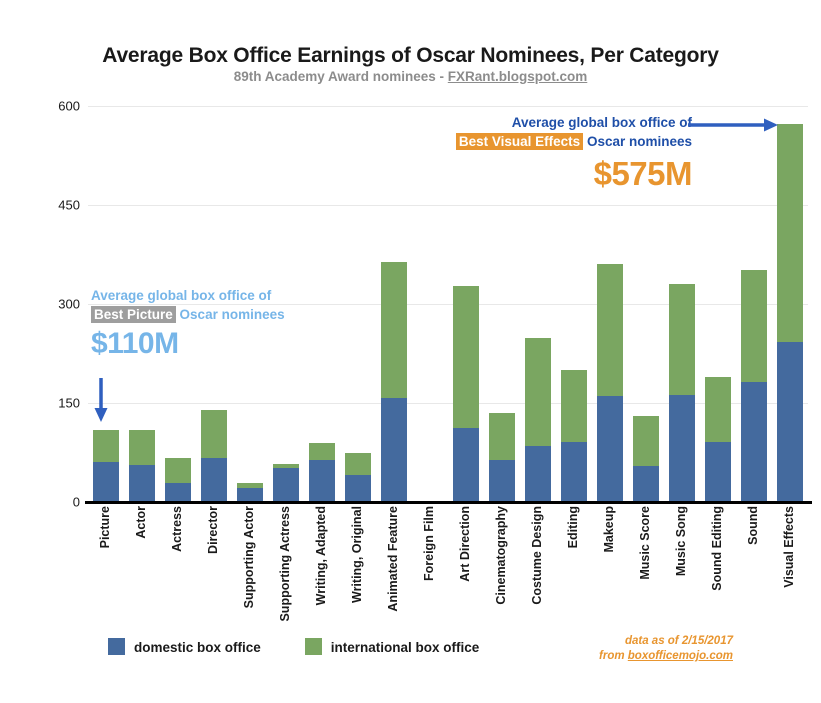  What do you see at coordinates (517, 76) in the screenshot?
I see `subtitle-source-link: FXRant.blogspot.com` at bounding box center [517, 76].